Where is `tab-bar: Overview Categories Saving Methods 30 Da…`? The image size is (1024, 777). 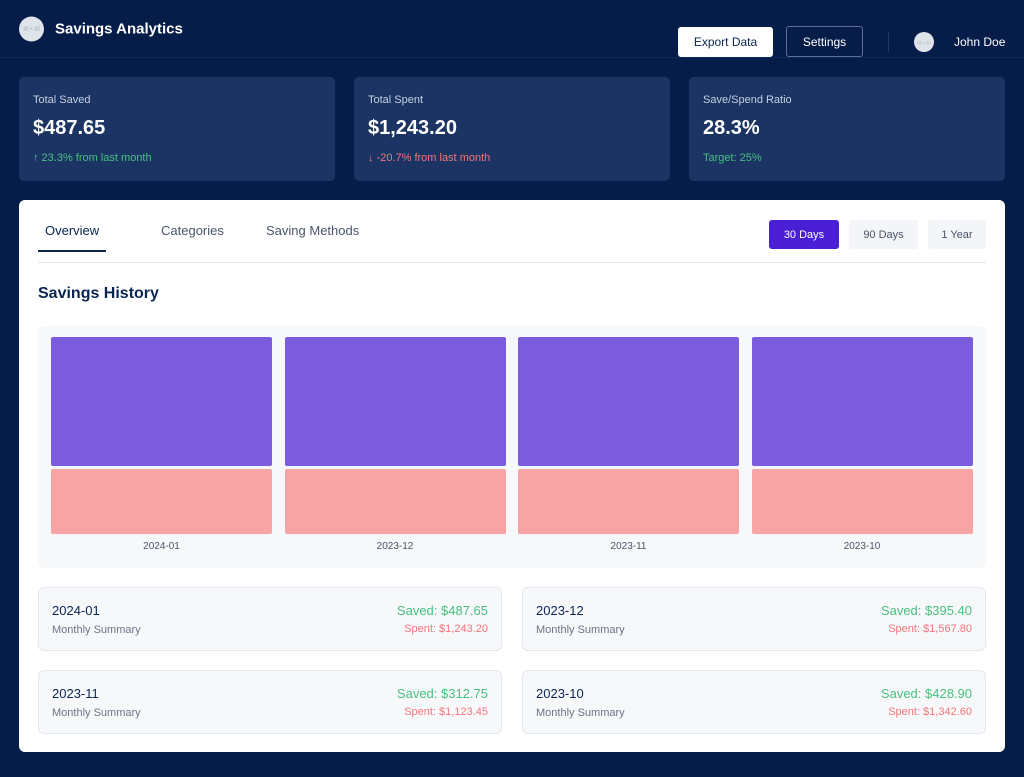 tab-bar: Overview Categories Saving Methods 30 Da… is located at coordinates (512, 231).